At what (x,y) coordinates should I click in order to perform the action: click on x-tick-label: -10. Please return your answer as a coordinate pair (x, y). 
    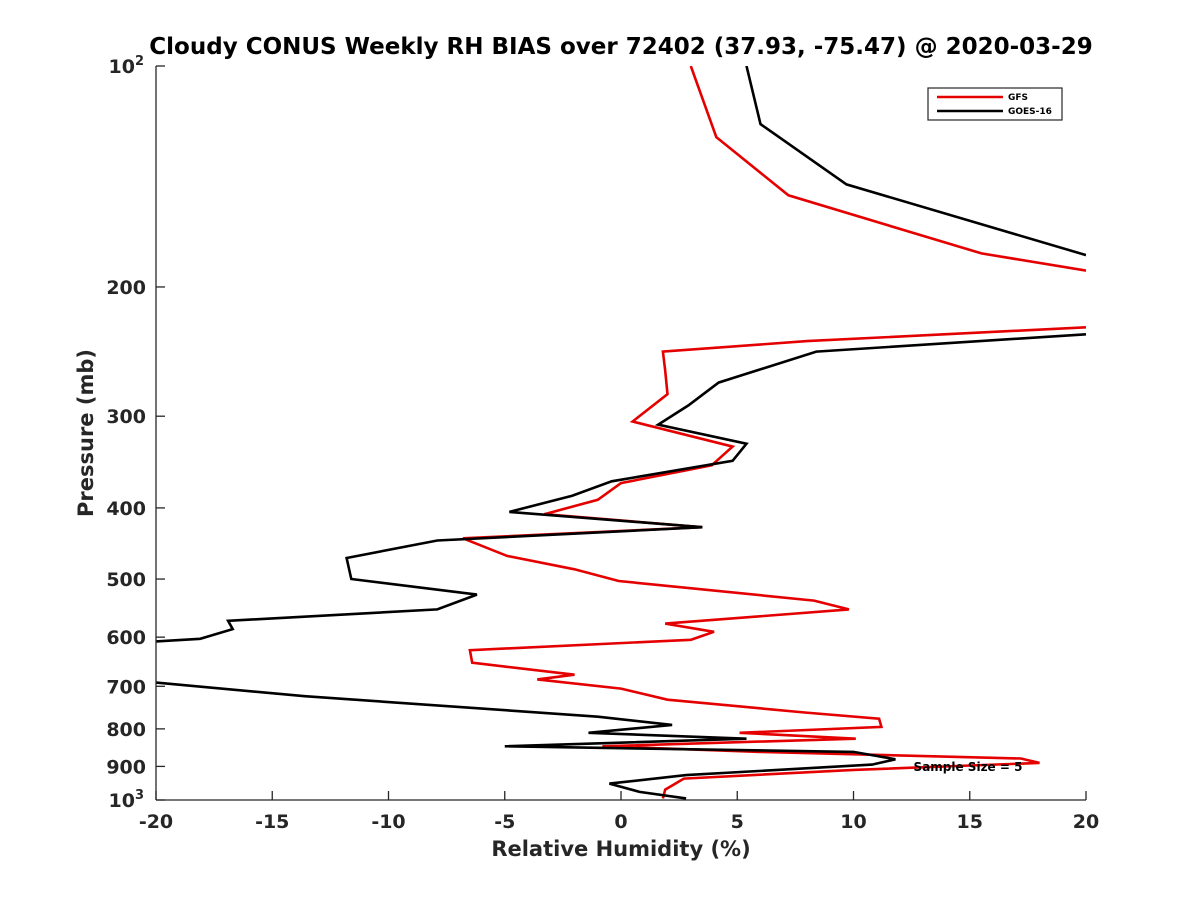
    Looking at the image, I should click on (388, 822).